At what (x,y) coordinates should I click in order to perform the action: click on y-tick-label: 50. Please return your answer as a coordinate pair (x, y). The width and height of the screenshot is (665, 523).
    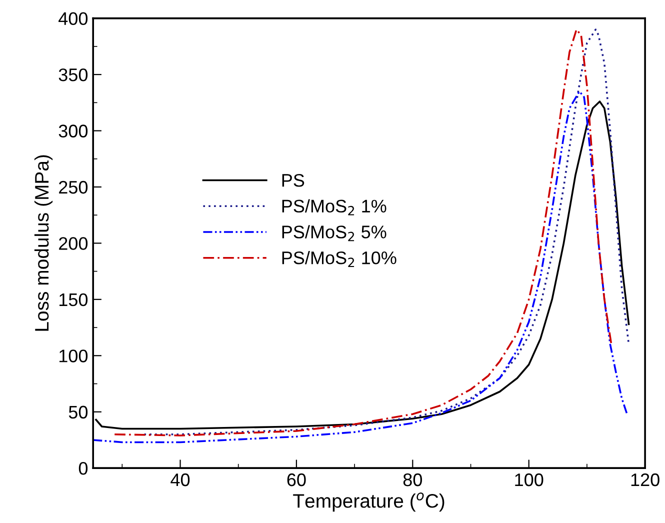
    Looking at the image, I should click on (78, 412).